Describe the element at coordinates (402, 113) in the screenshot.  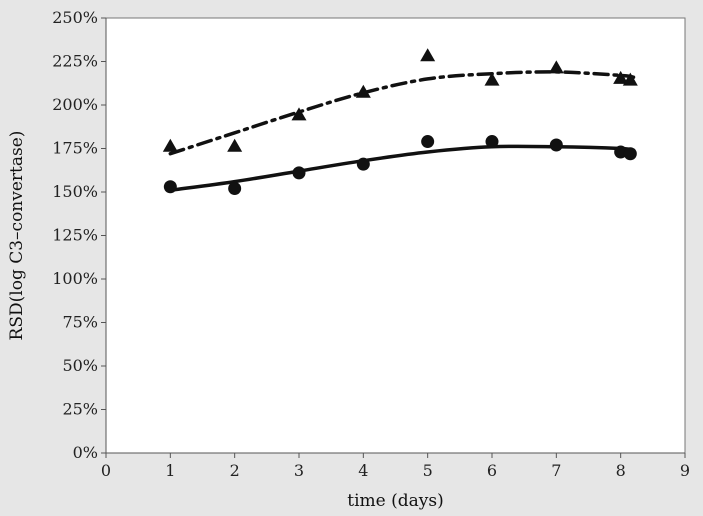
I see `trend-line-triangle-series` at that location.